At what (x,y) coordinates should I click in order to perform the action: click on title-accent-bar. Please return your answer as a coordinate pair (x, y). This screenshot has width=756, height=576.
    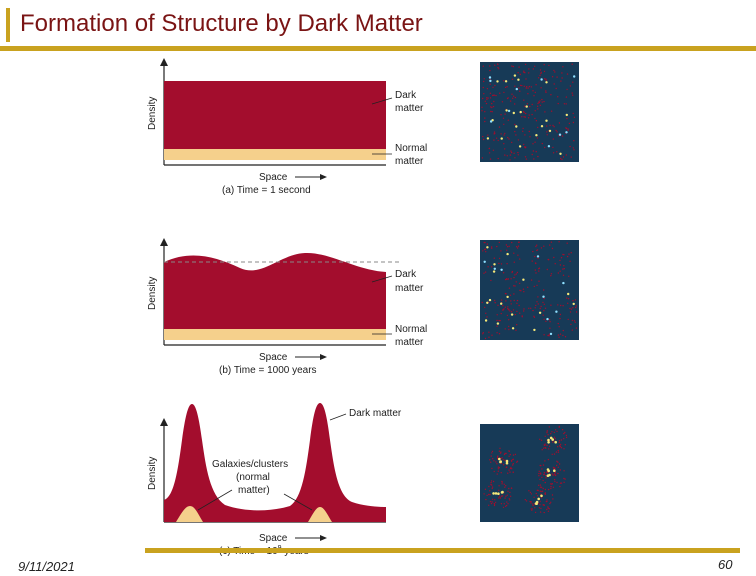
    Looking at the image, I should click on (8, 25).